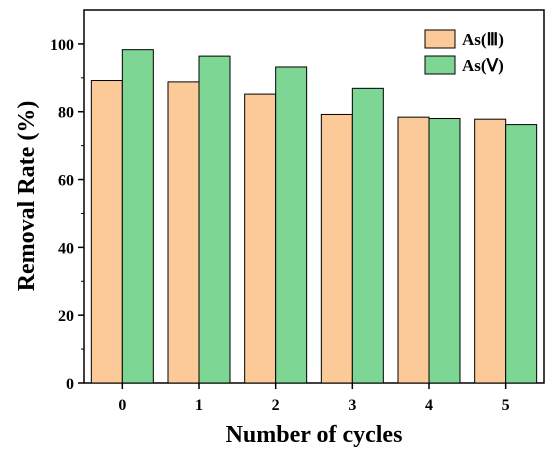 The height and width of the screenshot is (456, 550). What do you see at coordinates (464, 52) in the screenshot?
I see `legend: As(Ⅲ) As(Ⅴ)` at bounding box center [464, 52].